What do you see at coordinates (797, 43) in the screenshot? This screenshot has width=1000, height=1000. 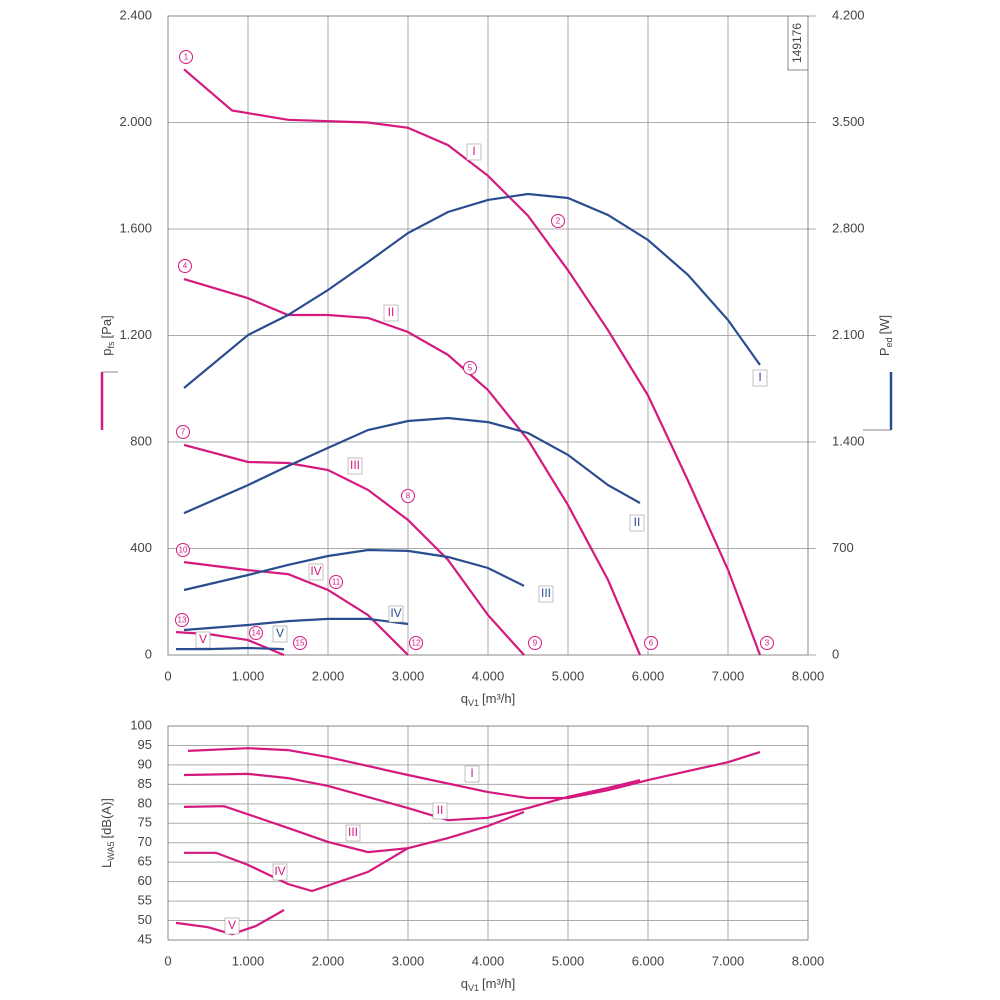 I see `code-label: 149176` at bounding box center [797, 43].